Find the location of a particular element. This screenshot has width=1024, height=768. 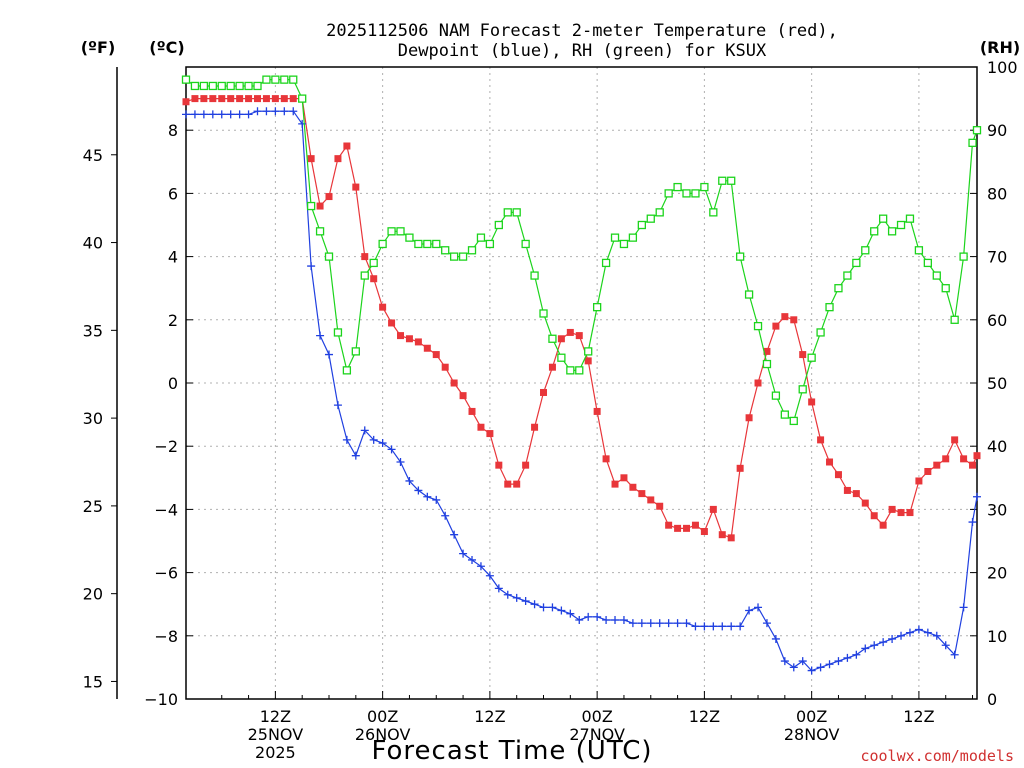

fahrenheit-unit-label: (ºF) is located at coordinates (98, 47).